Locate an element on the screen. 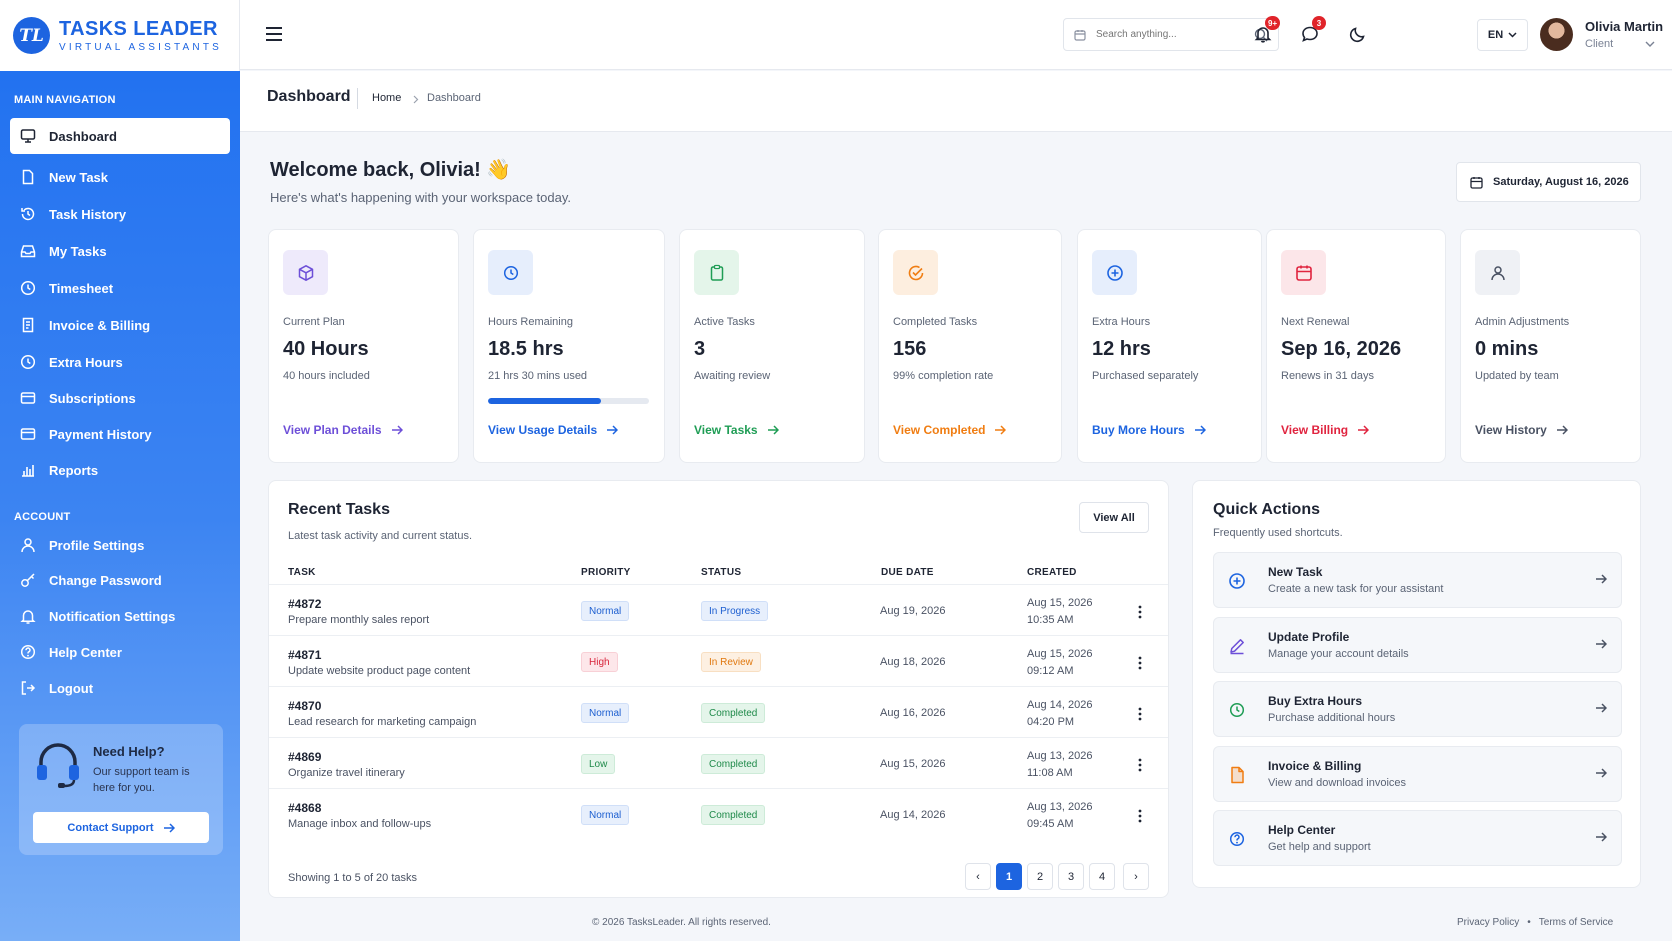 Image resolution: width=1672 pixels, height=941 pixels. pagination-page-3: 3 is located at coordinates (1071, 876).